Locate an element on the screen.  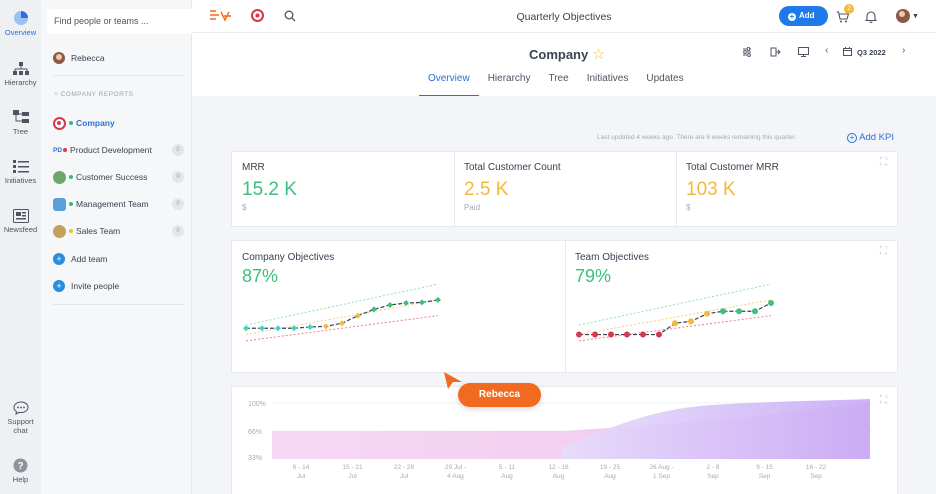
search-icon is located at coordinates (290, 16).